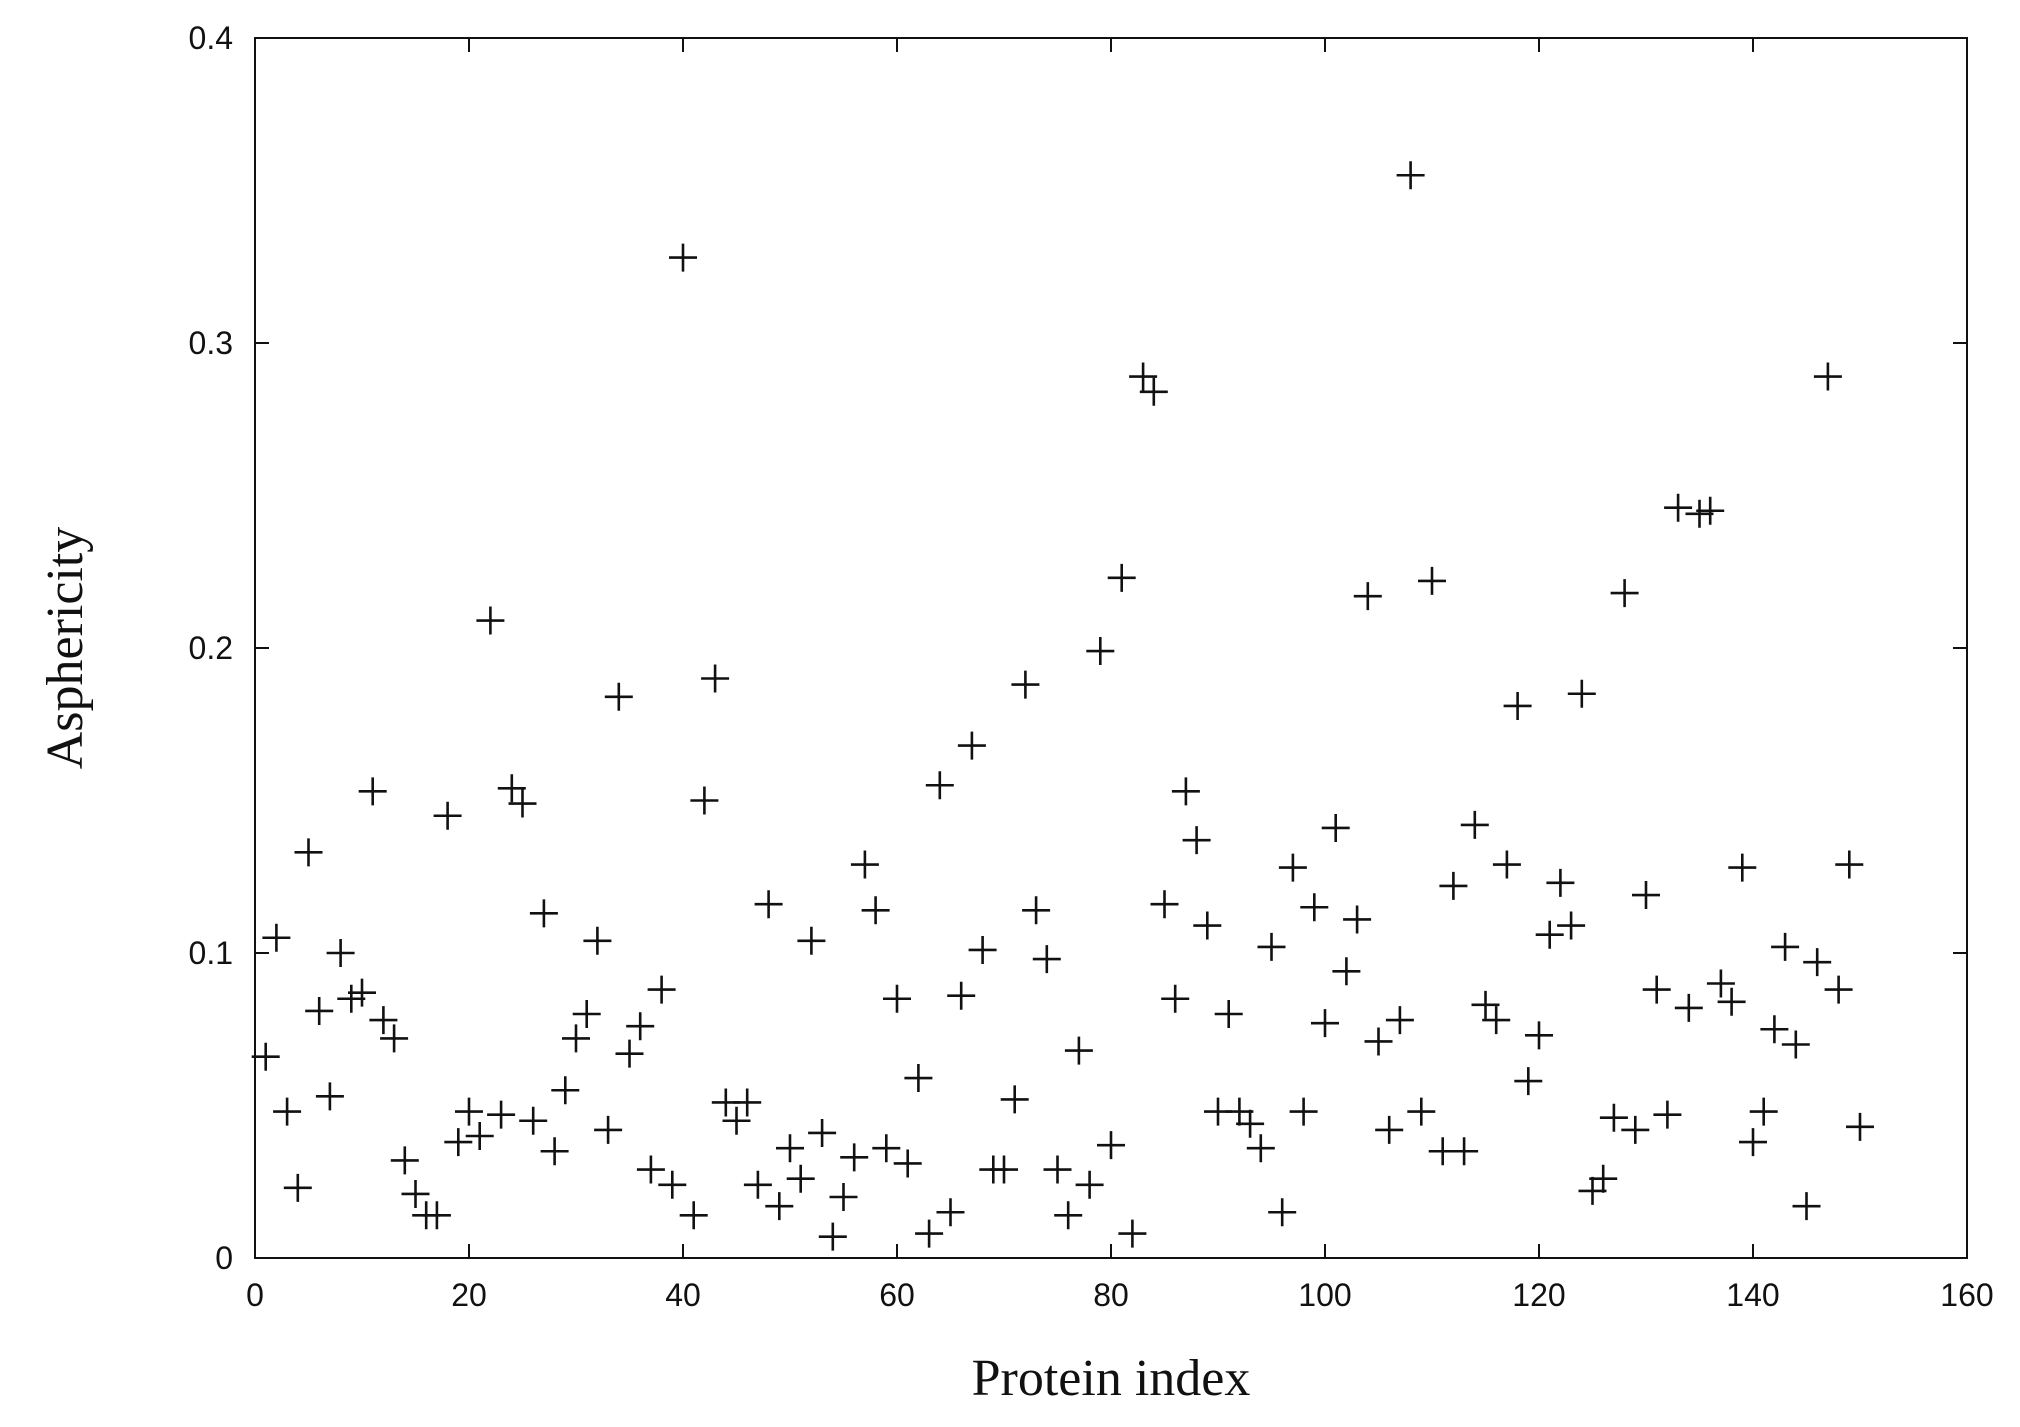 This screenshot has height=1427, width=2020. What do you see at coordinates (211, 953) in the screenshot?
I see `y-tick-label: 0.1` at bounding box center [211, 953].